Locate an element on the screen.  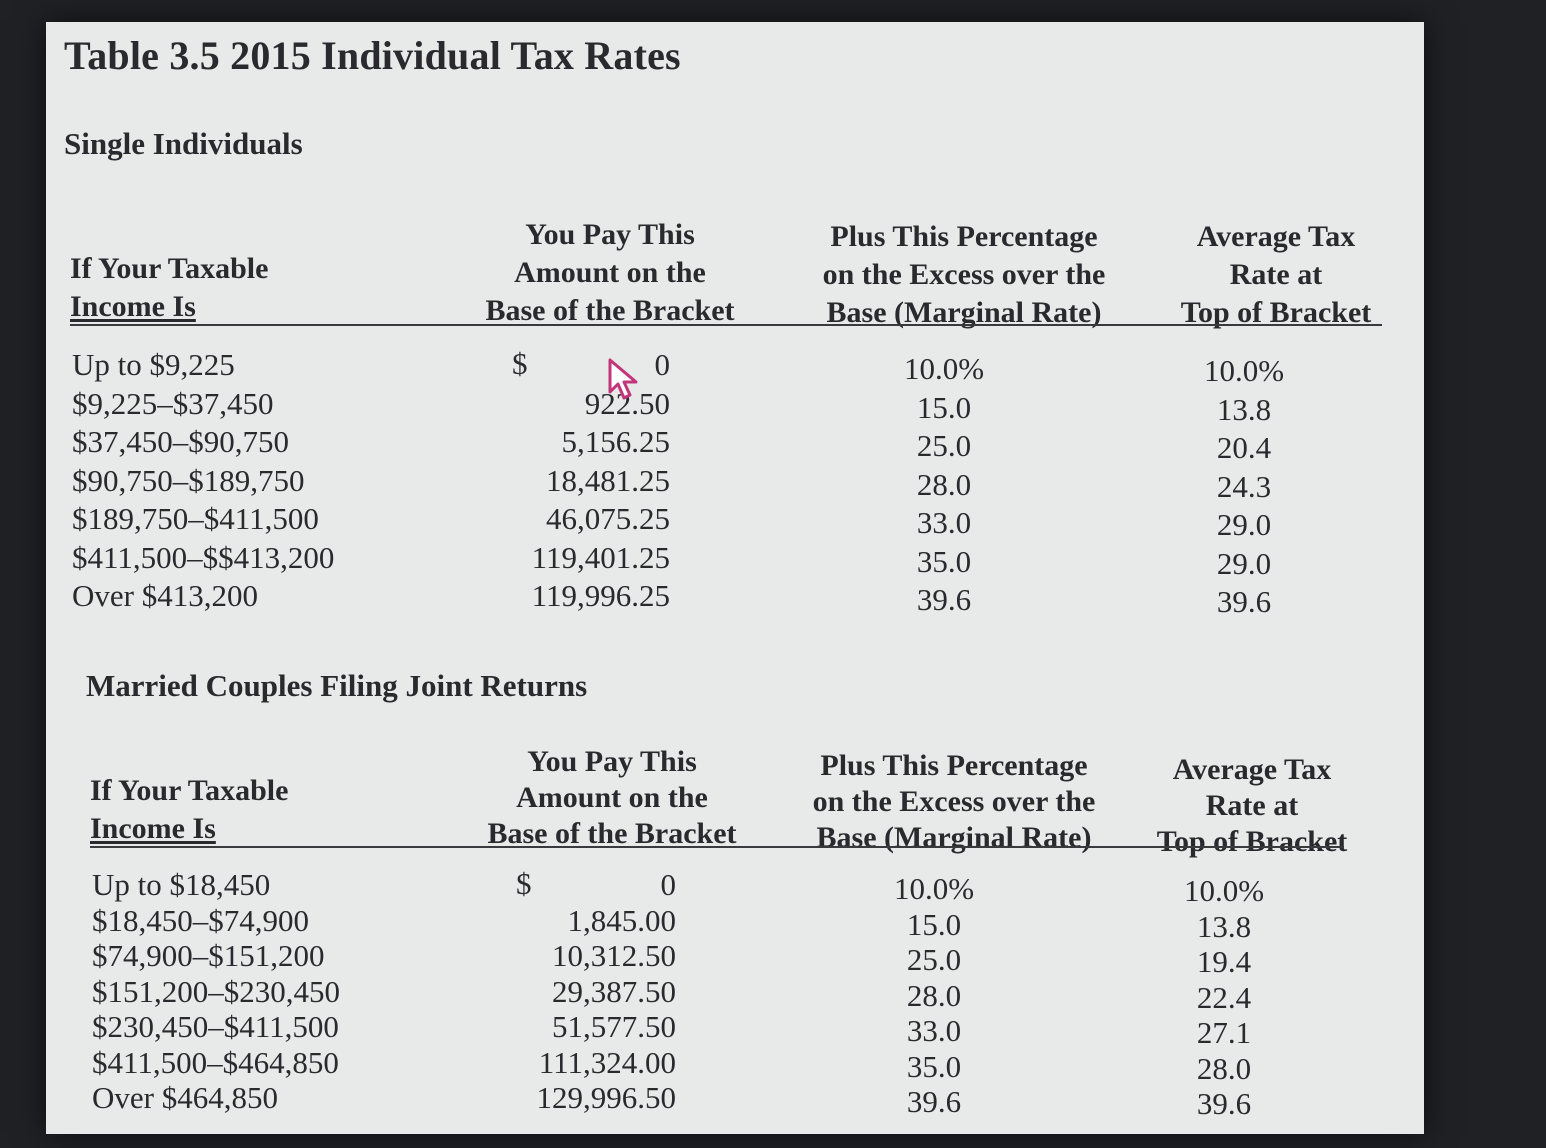
average-rate-cell: 22.4 is located at coordinates (1224, 997).